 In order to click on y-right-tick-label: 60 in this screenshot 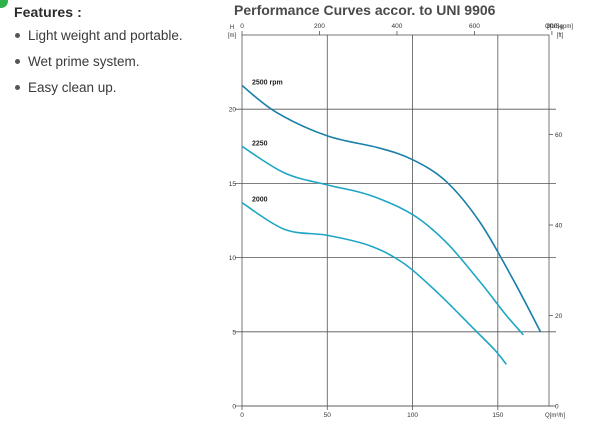, I will do `click(559, 135)`.